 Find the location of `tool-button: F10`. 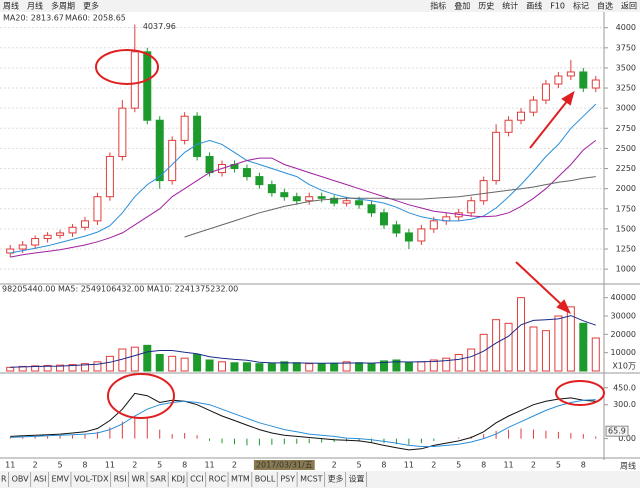

tool-button: F10 is located at coordinates (557, 6).